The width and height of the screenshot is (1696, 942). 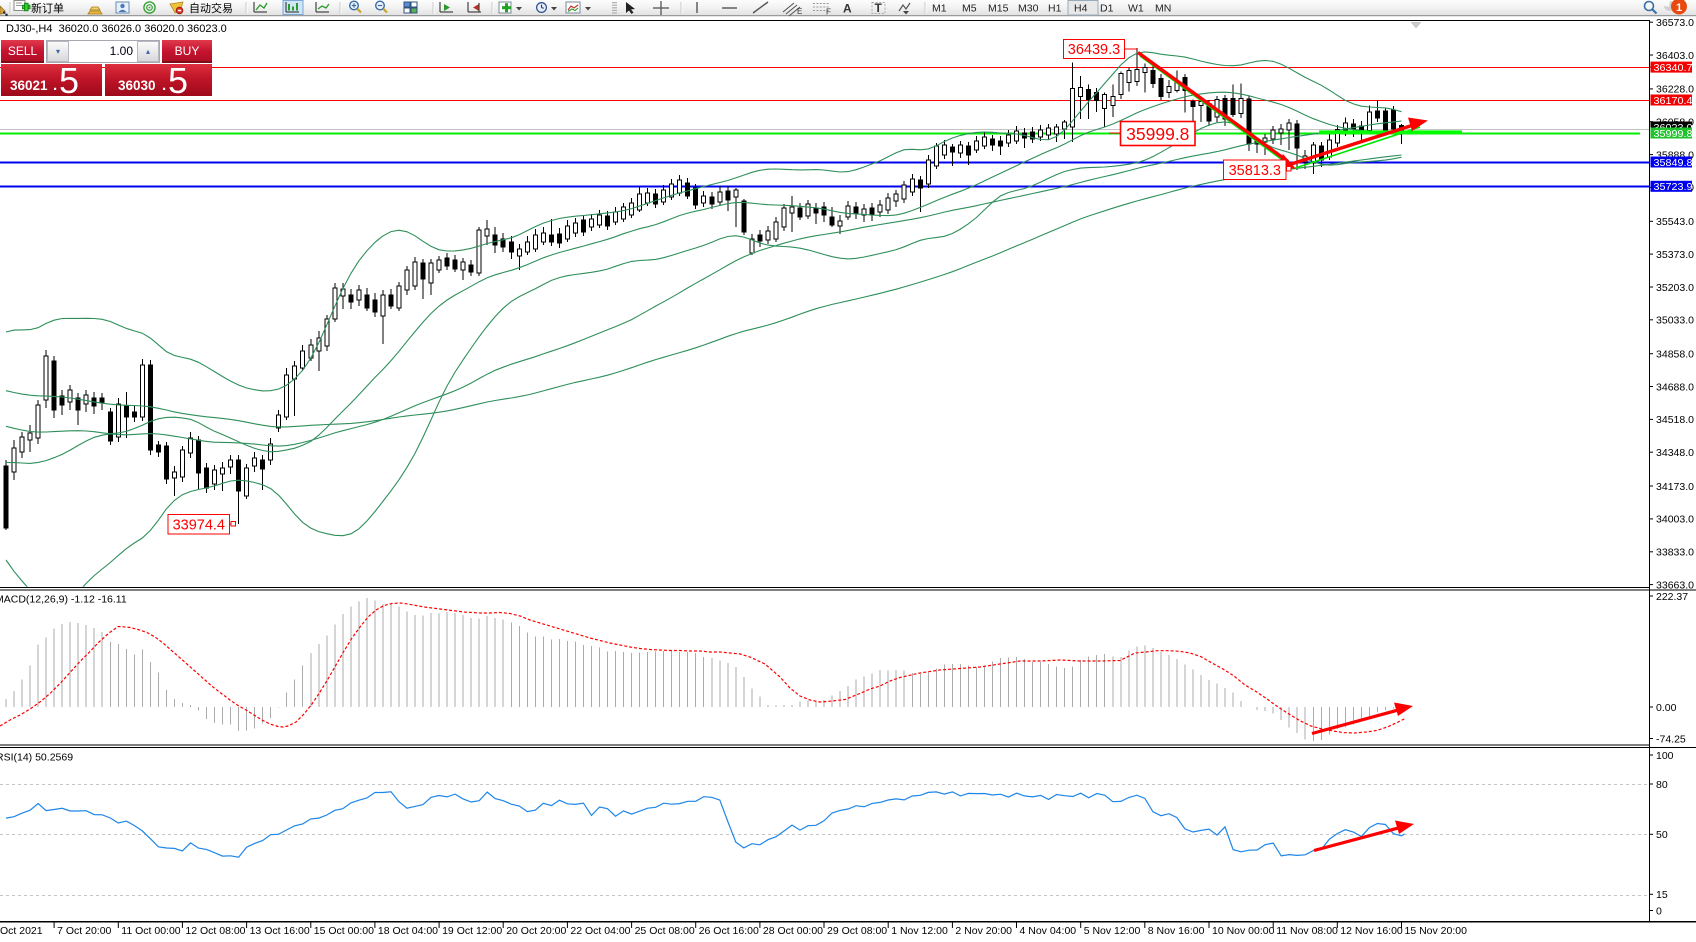 I want to click on svg-text: 1, so click(x=1679, y=8).